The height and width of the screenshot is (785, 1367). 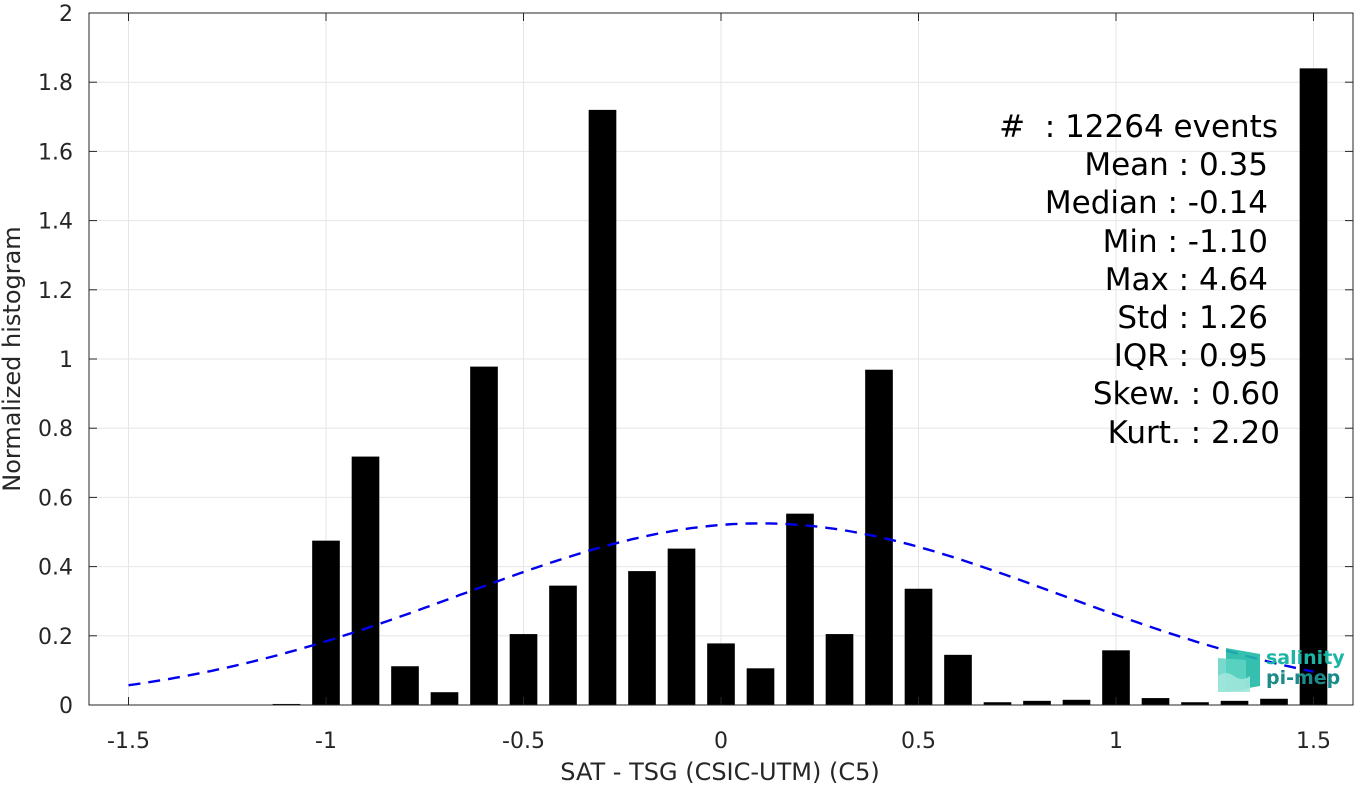 I want to click on salinity-pi-mep-logo: salinity pi-mep, so click(x=1281, y=670).